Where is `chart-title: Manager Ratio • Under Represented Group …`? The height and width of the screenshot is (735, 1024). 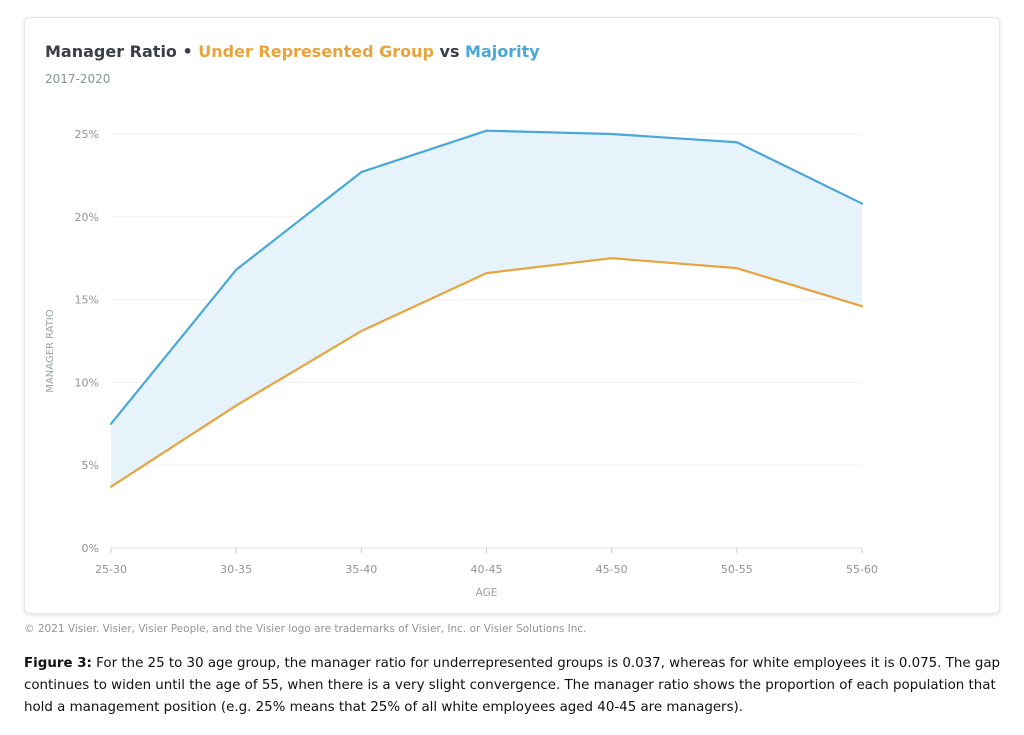 chart-title: Manager Ratio • Under Represented Group … is located at coordinates (292, 51).